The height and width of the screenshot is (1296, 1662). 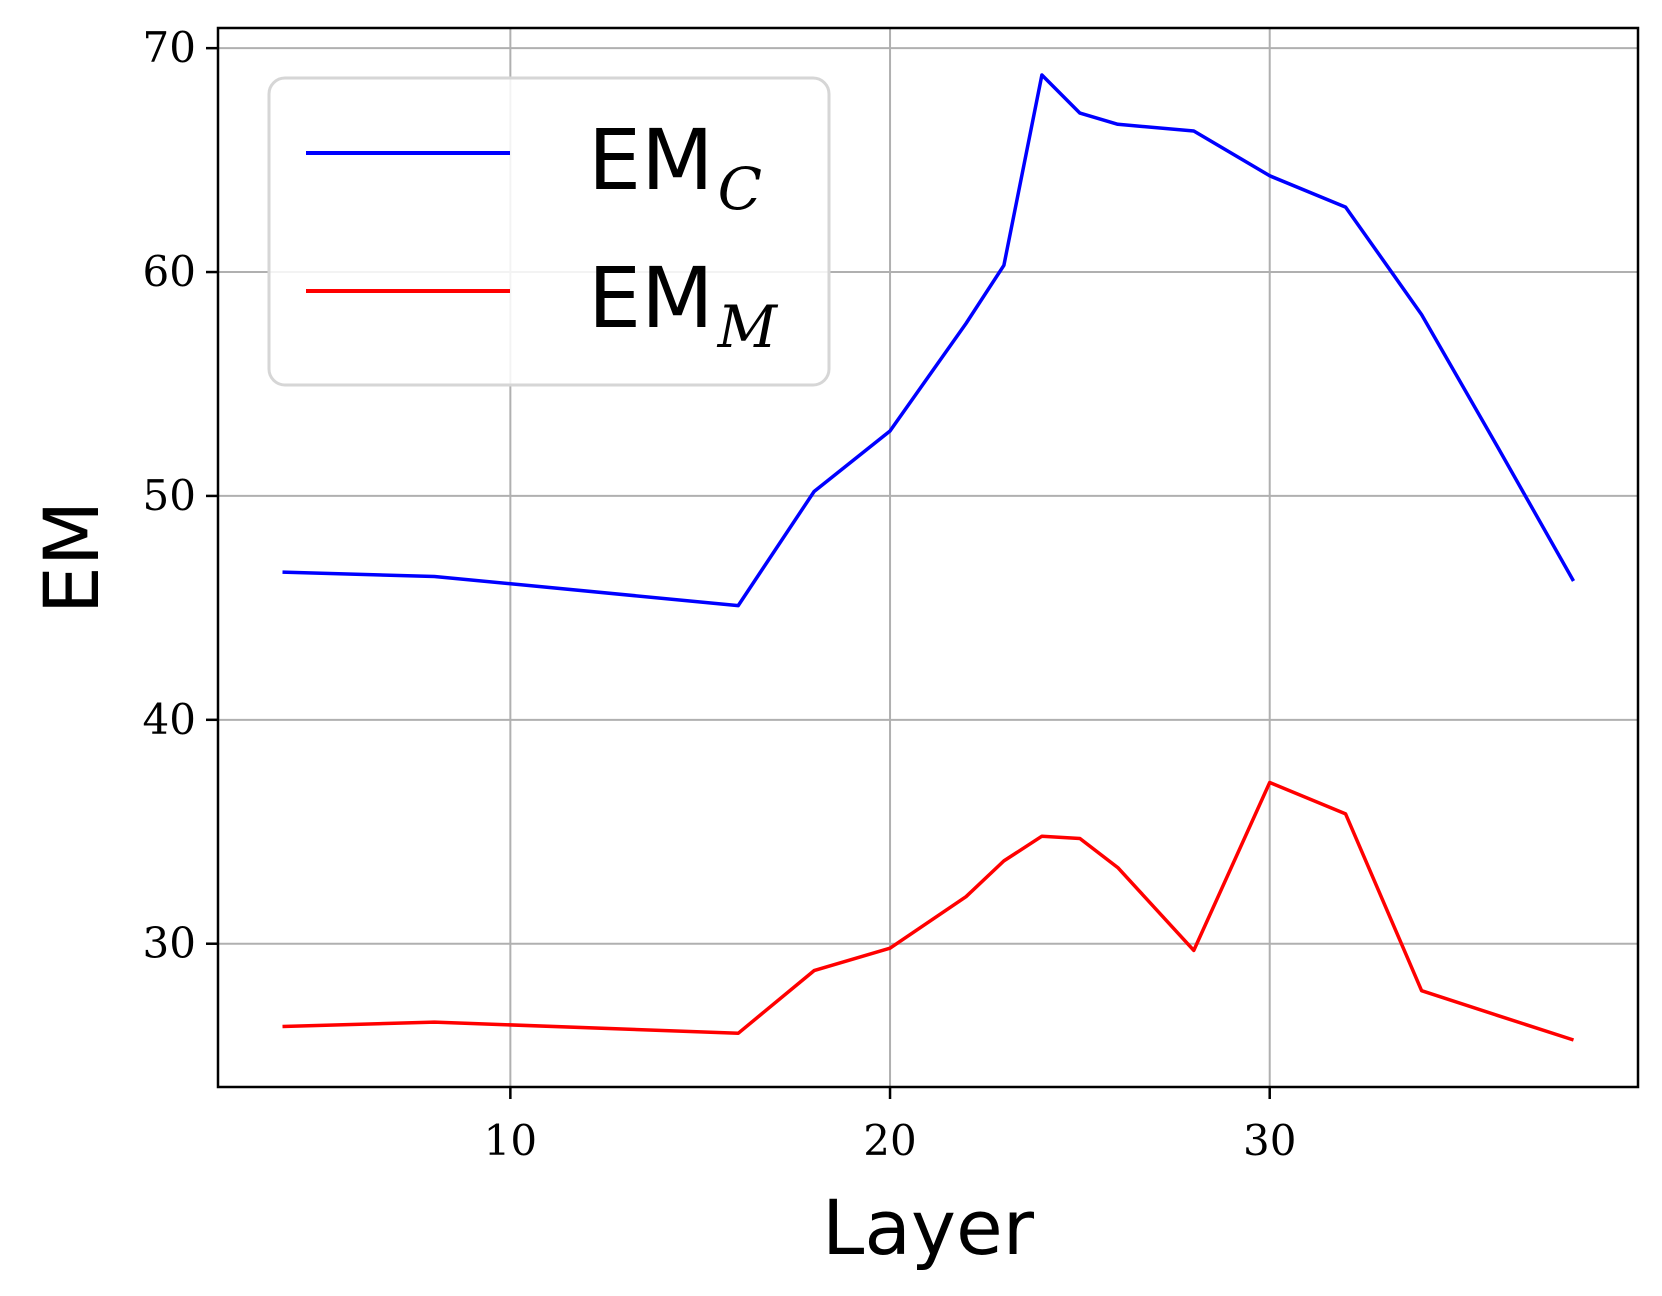 What do you see at coordinates (169, 271) in the screenshot?
I see `y-tick-label-3: 60` at bounding box center [169, 271].